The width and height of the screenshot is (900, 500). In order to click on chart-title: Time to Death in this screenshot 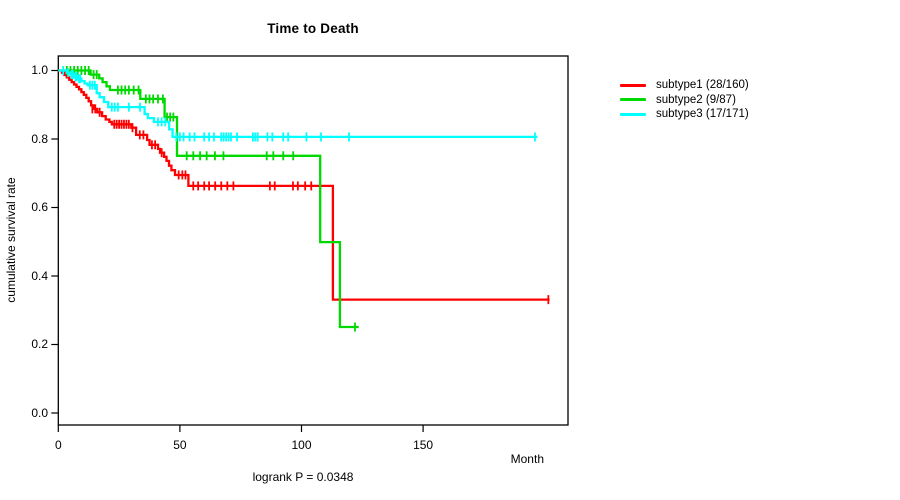, I will do `click(313, 28)`.